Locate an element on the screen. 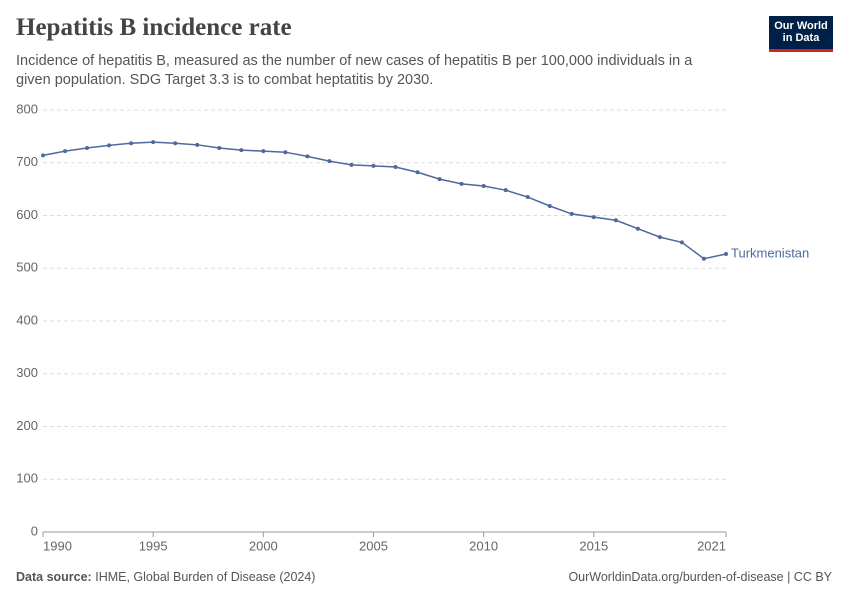 The height and width of the screenshot is (600, 850). y-tick-label: 400 is located at coordinates (27, 319).